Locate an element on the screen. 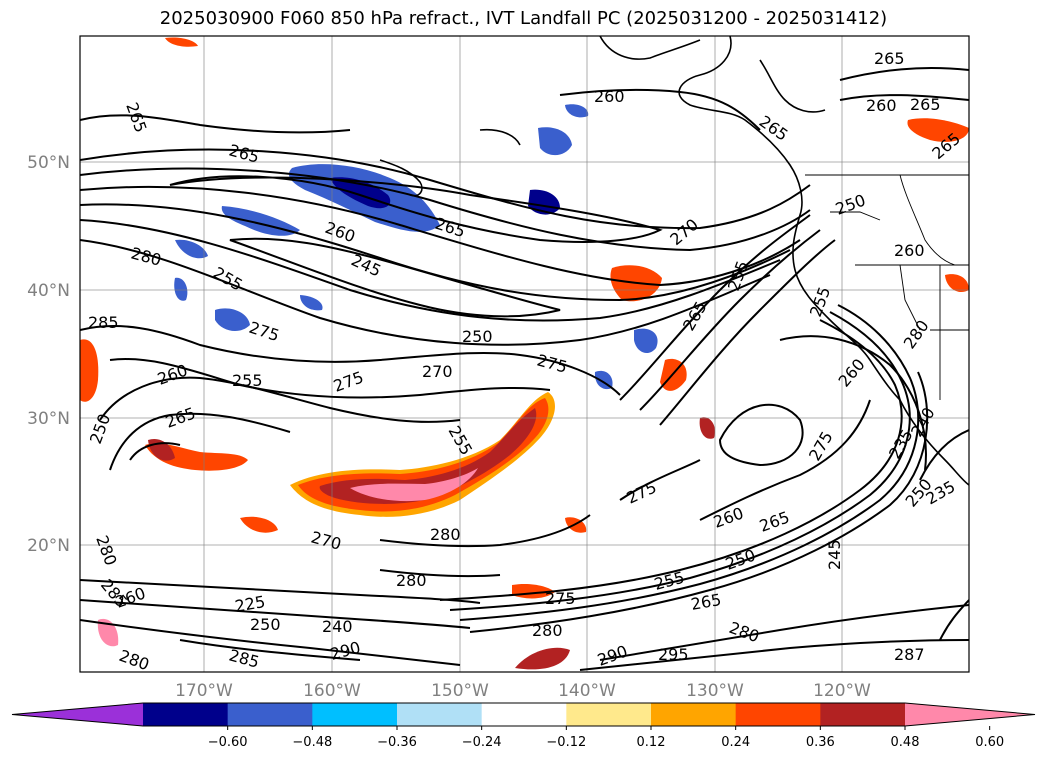 The image size is (1047, 765). contour-label: 287 is located at coordinates (909, 654).